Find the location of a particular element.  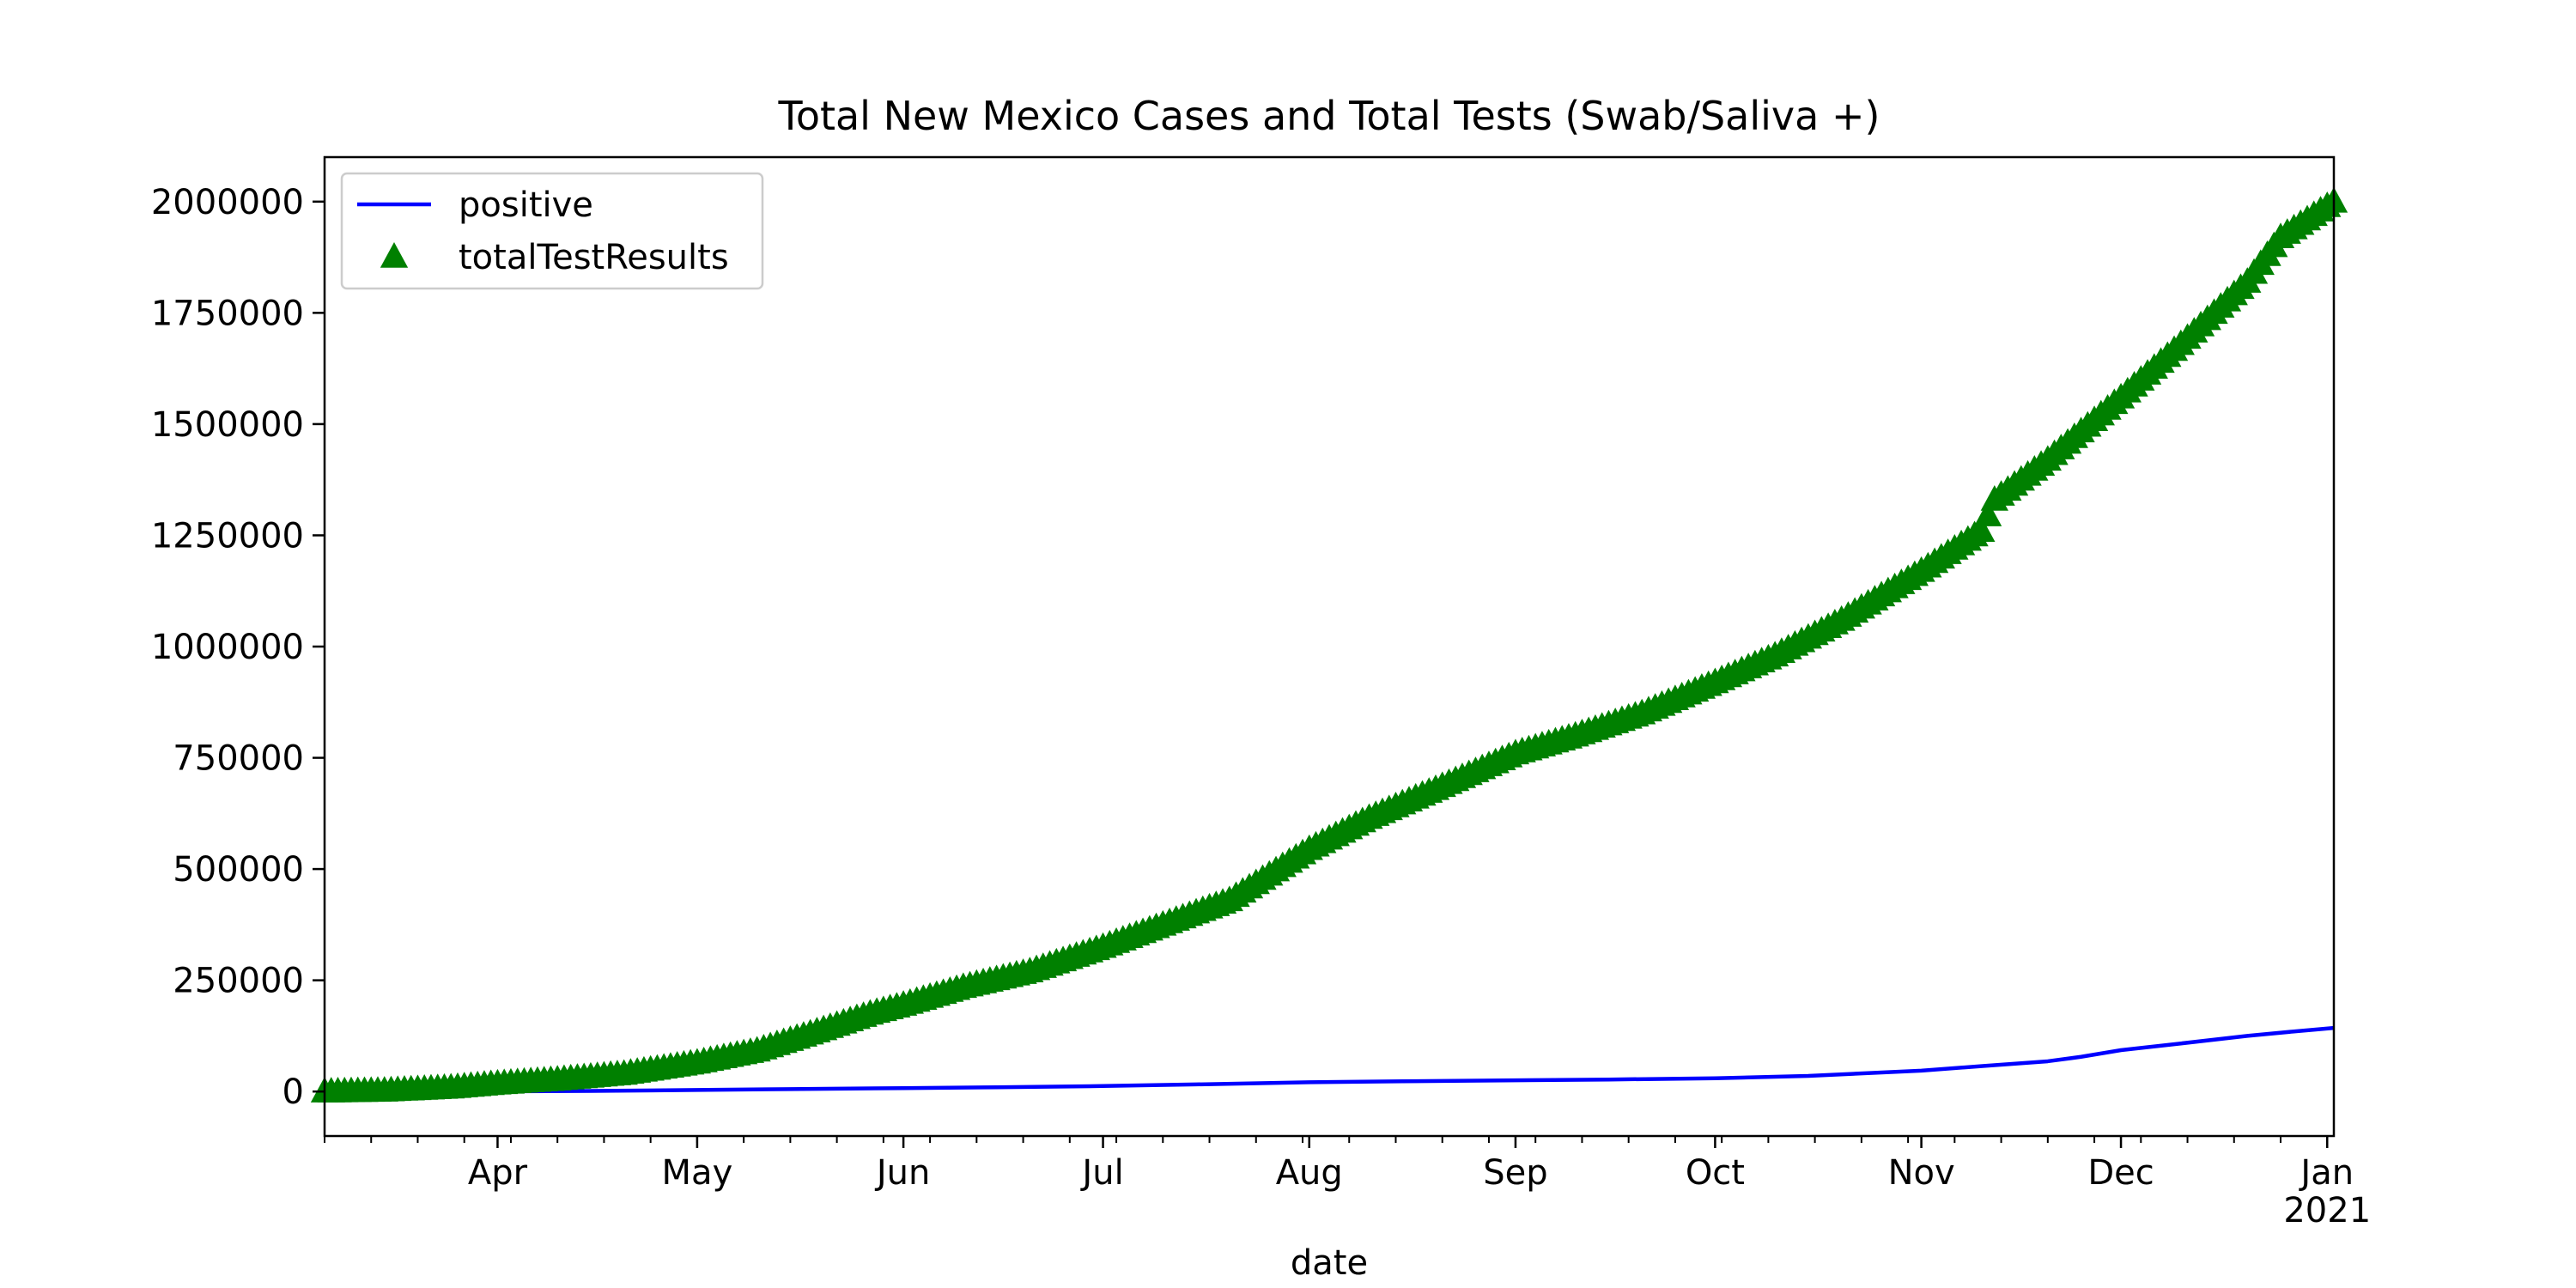

x-axis-label: date is located at coordinates (1330, 1263).